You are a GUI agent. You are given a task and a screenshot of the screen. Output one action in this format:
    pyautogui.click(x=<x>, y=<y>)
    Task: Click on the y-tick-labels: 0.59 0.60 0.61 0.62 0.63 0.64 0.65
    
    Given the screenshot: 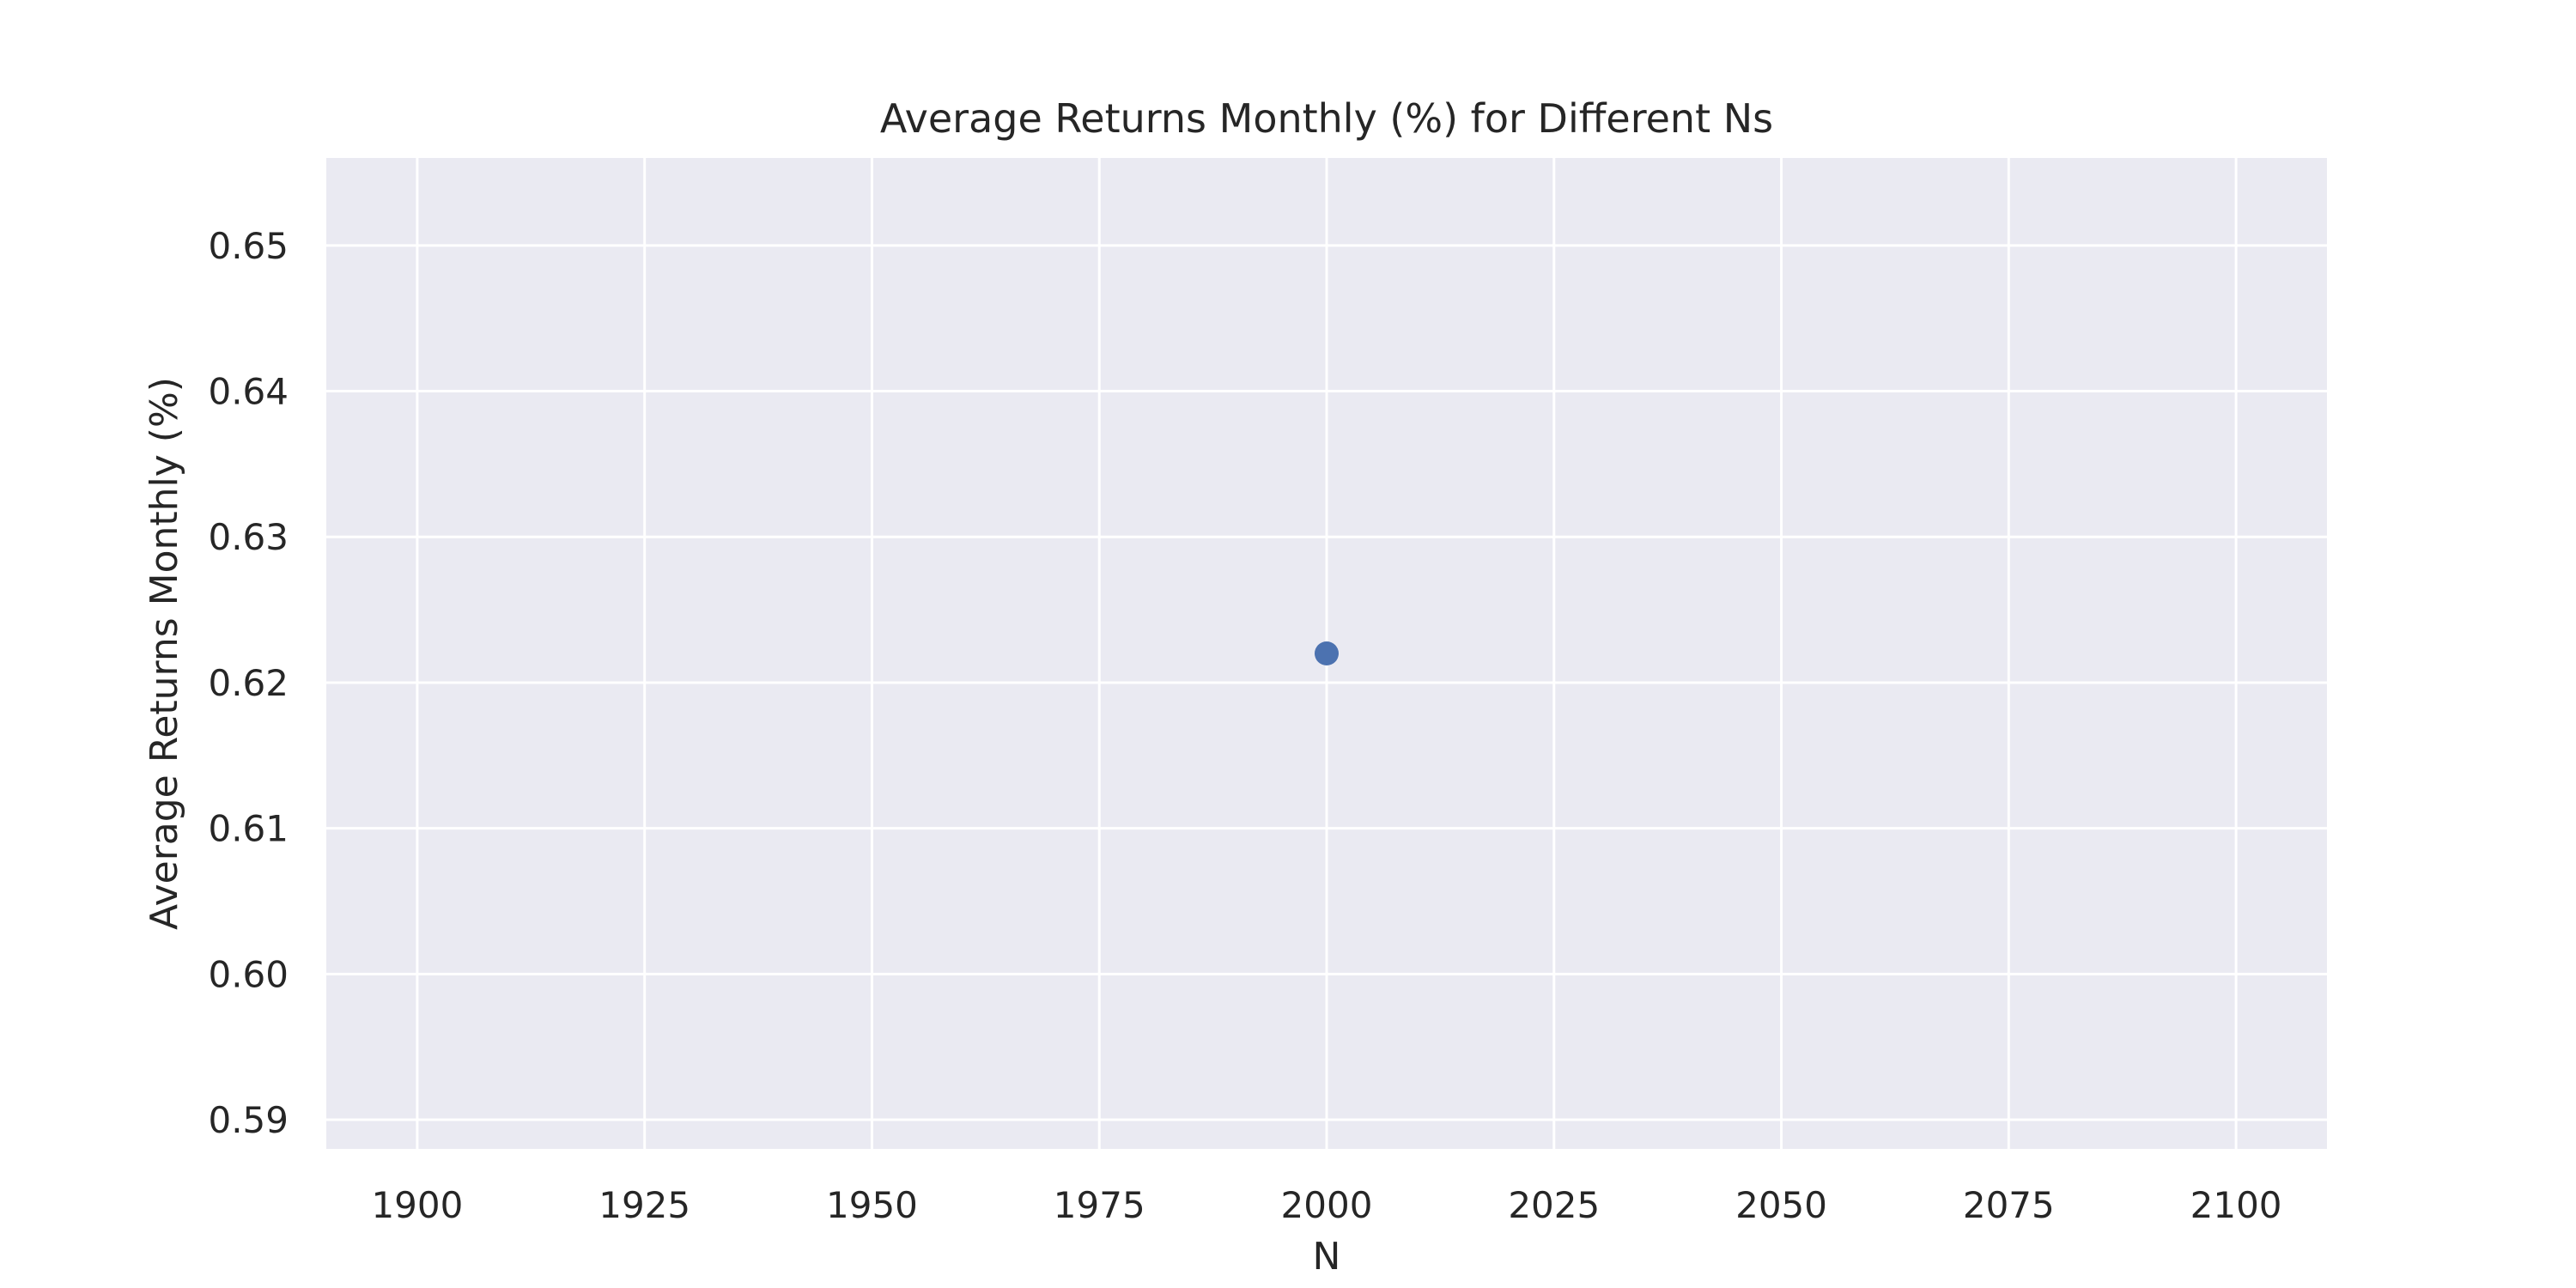 What is the action you would take?
    pyautogui.click(x=249, y=683)
    